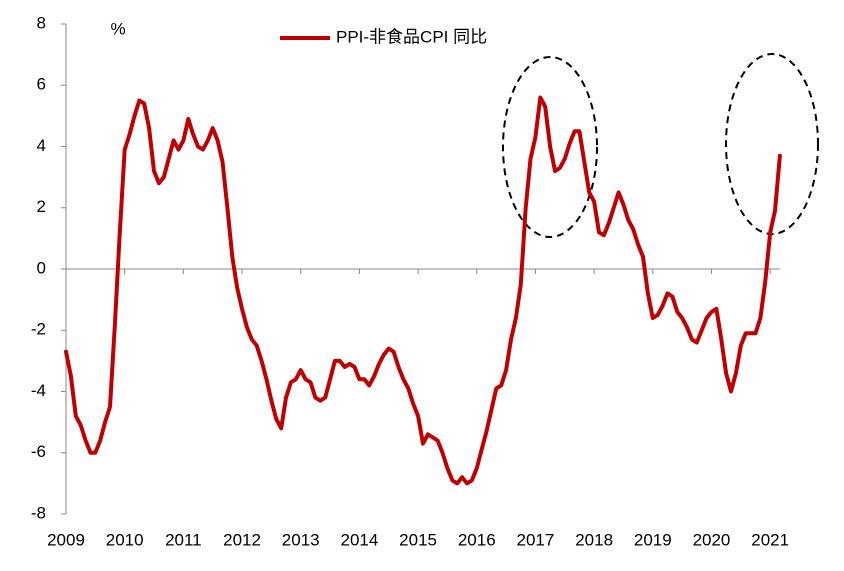 Image resolution: width=844 pixels, height=571 pixels. What do you see at coordinates (770, 539) in the screenshot?
I see `x-tick-label: 2021` at bounding box center [770, 539].